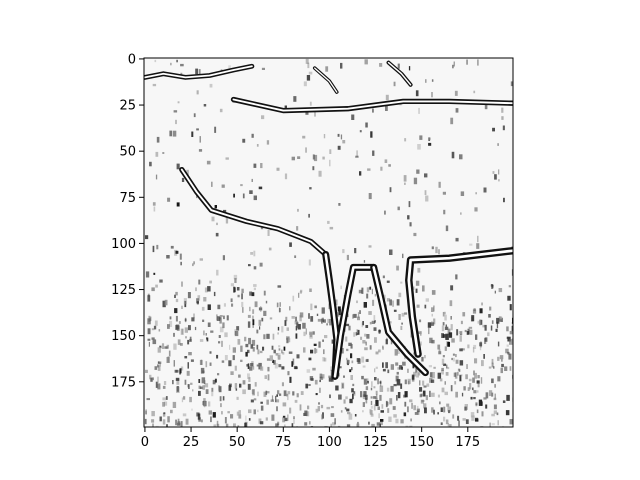 Image resolution: width=640 pixels, height=480 pixels. I want to click on y-tick-label: 175, so click(123, 382).